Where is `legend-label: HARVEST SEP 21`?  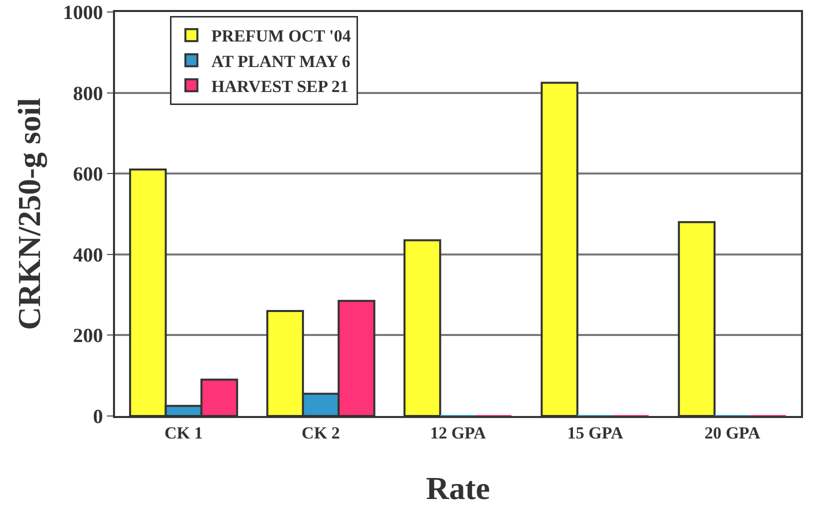
legend-label: HARVEST SEP 21 is located at coordinates (279, 86).